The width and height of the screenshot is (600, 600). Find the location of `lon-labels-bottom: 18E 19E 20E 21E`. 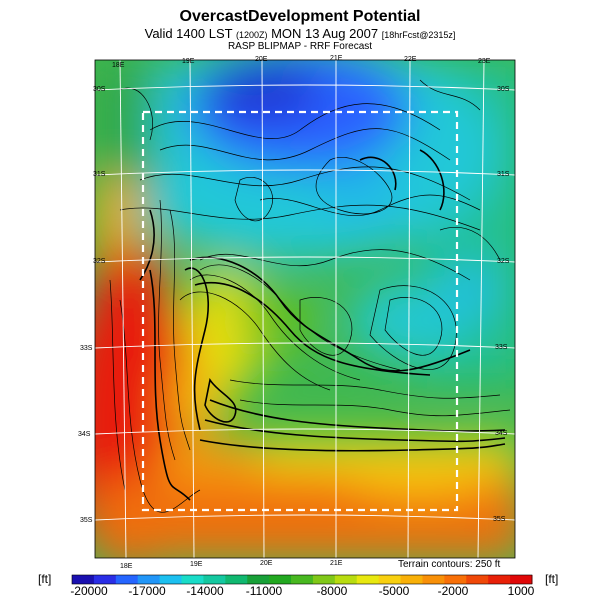

lon-labels-bottom: 18E 19E 20E 21E is located at coordinates (231, 565).